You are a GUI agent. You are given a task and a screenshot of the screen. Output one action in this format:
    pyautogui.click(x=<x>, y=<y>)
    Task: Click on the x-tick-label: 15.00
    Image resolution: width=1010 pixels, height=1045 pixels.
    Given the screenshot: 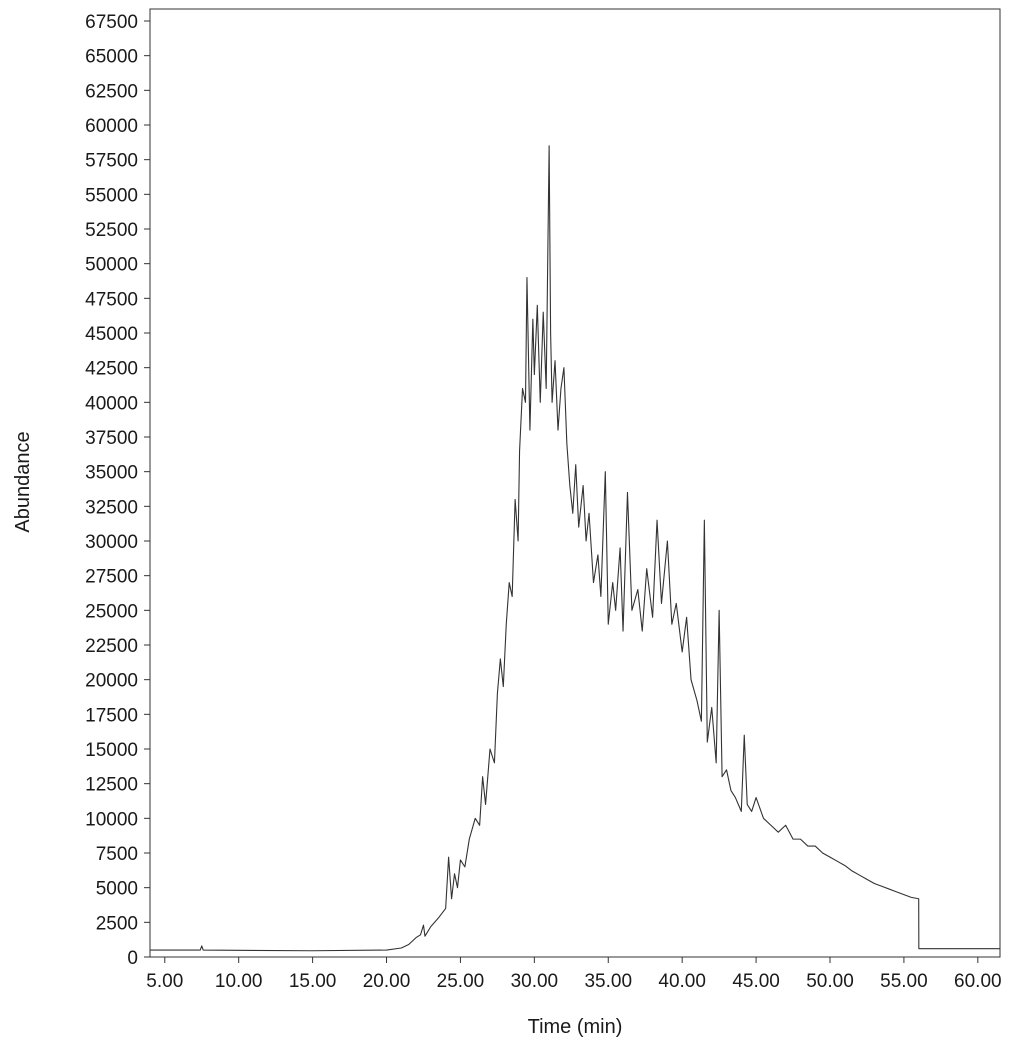 What is the action you would take?
    pyautogui.click(x=313, y=981)
    